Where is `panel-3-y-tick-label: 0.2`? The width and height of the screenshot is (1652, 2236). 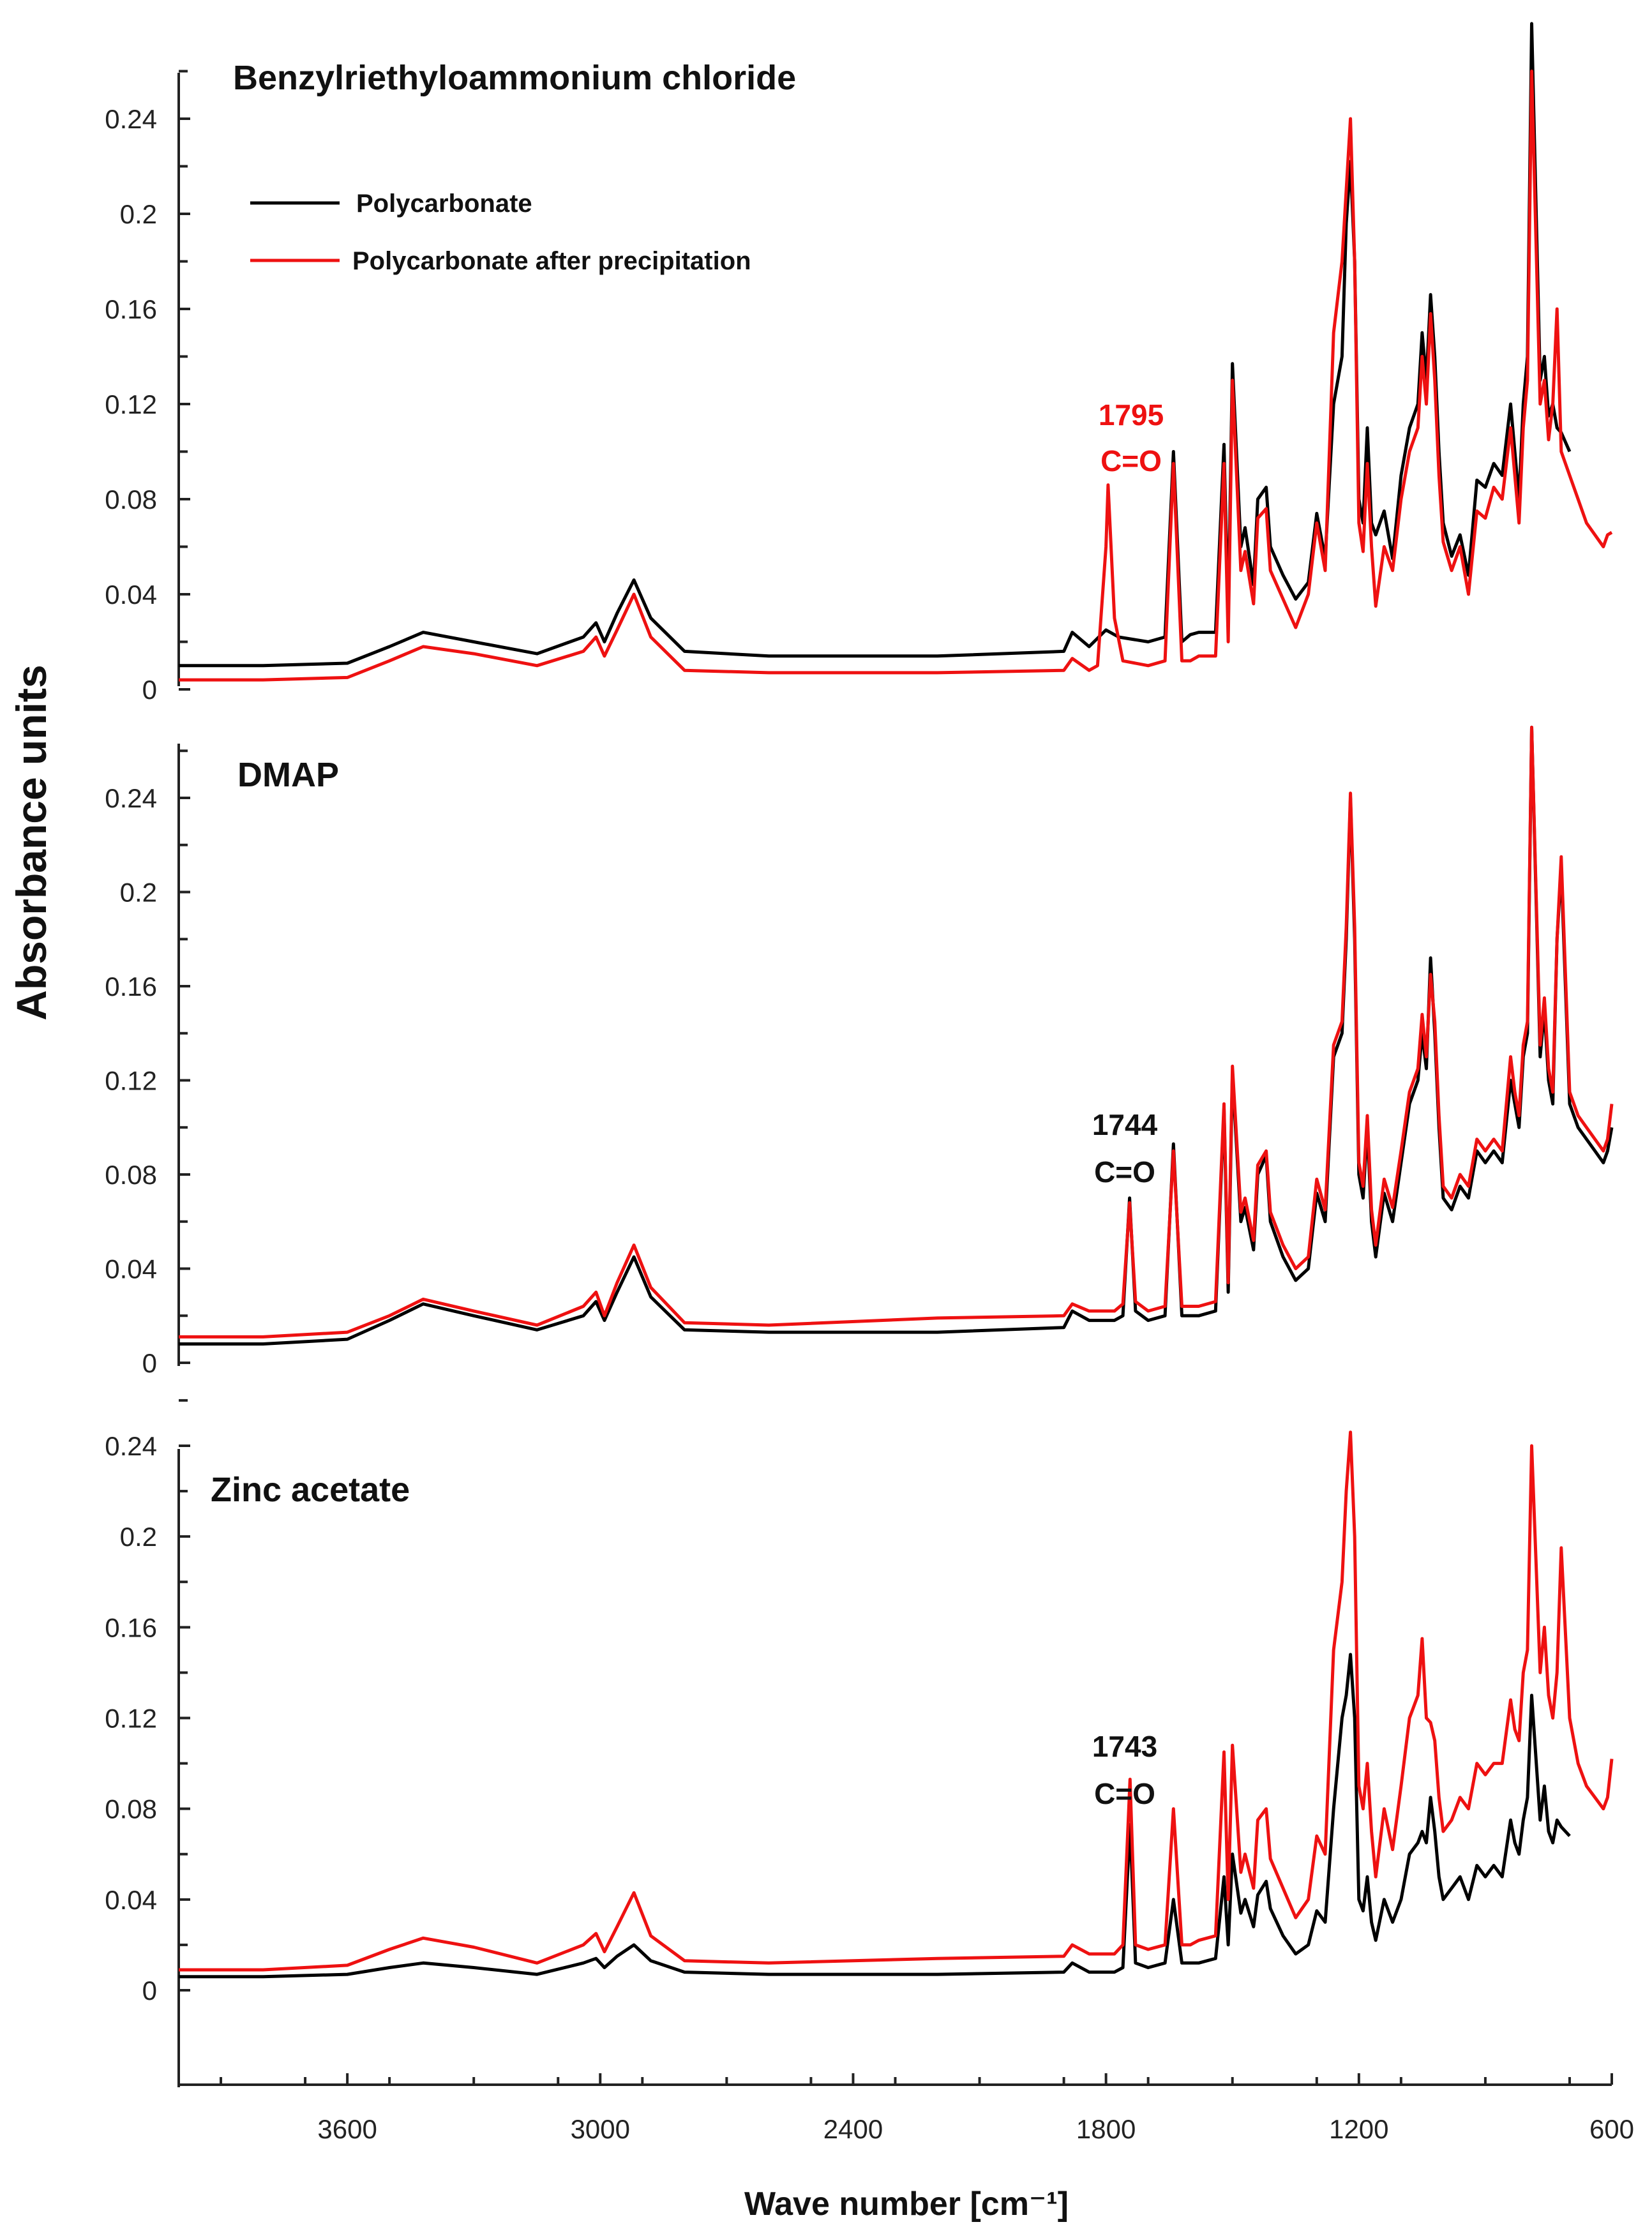
panel-3-y-tick-label: 0.2 is located at coordinates (138, 1537).